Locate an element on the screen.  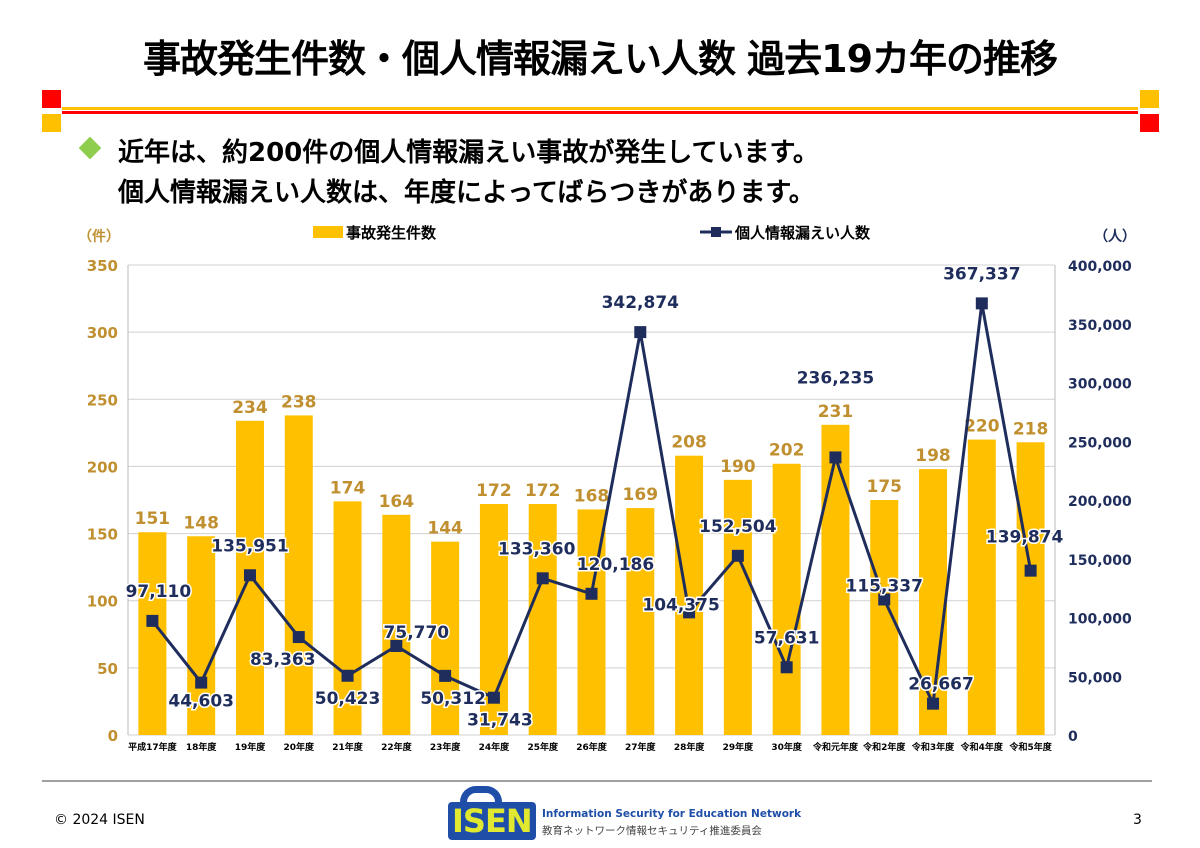
line-data-label: 342,874 is located at coordinates (641, 303).